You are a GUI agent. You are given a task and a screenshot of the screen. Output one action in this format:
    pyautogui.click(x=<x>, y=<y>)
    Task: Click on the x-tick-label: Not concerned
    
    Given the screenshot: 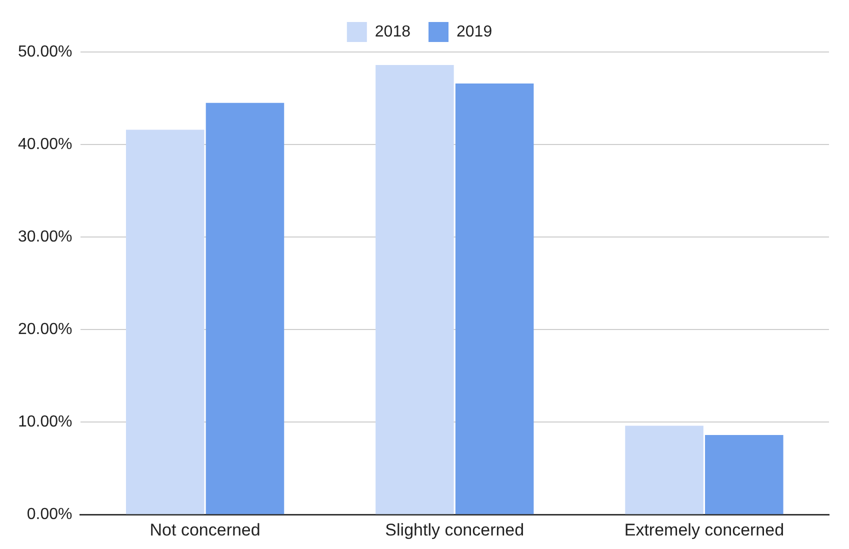 What is the action you would take?
    pyautogui.click(x=205, y=530)
    